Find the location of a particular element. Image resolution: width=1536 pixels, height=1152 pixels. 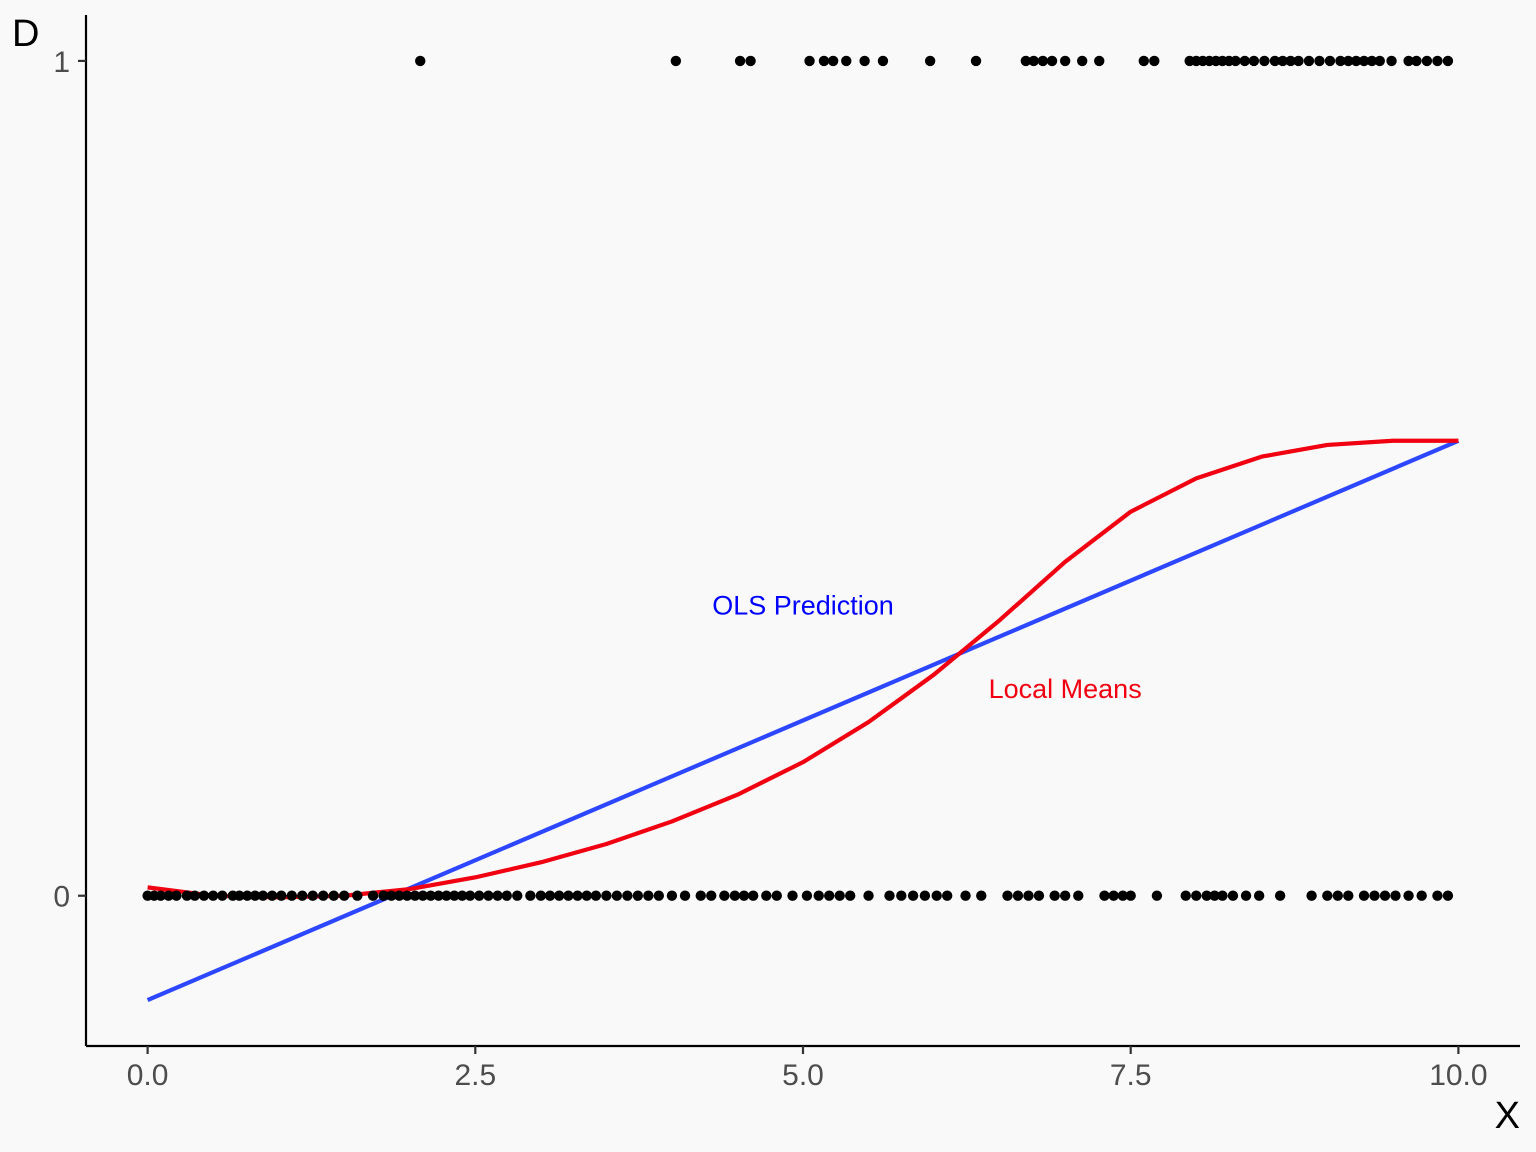

y-axis-title: D is located at coordinates (25, 34).